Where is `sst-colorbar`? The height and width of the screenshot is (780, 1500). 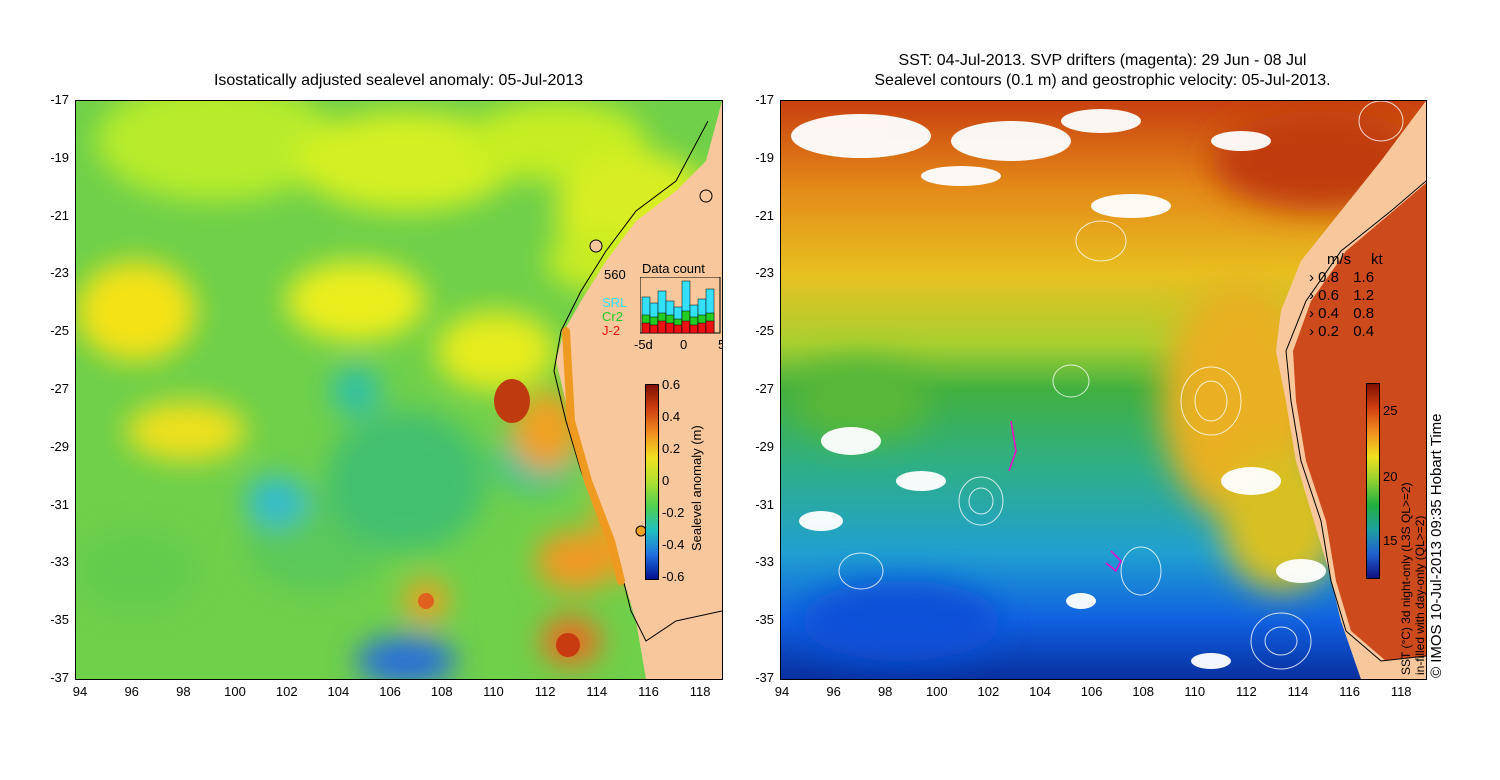
sst-colorbar is located at coordinates (1373, 481).